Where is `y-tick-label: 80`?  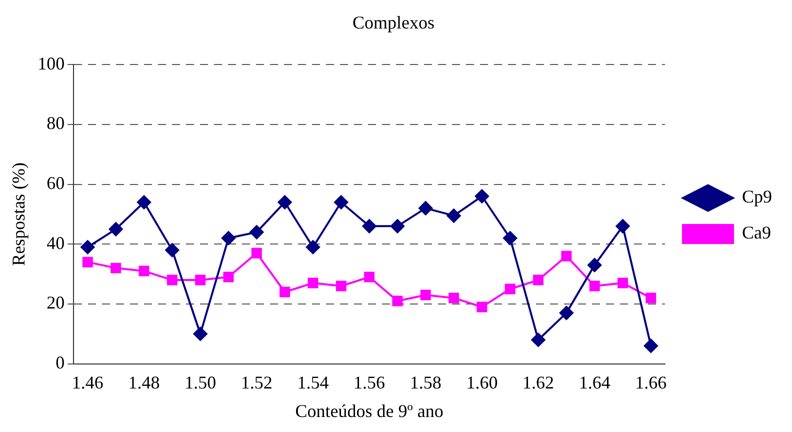 y-tick-label: 80 is located at coordinates (55, 123).